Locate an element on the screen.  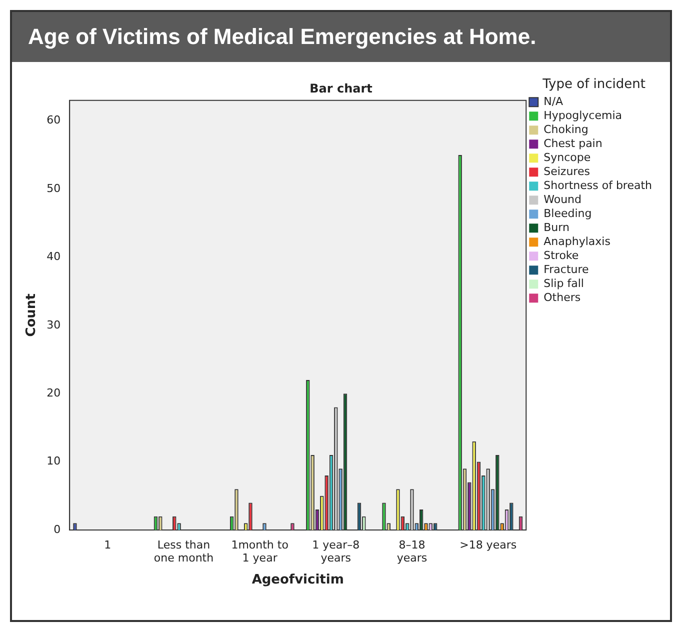
x-tick-label: >18 years is located at coordinates (488, 545).